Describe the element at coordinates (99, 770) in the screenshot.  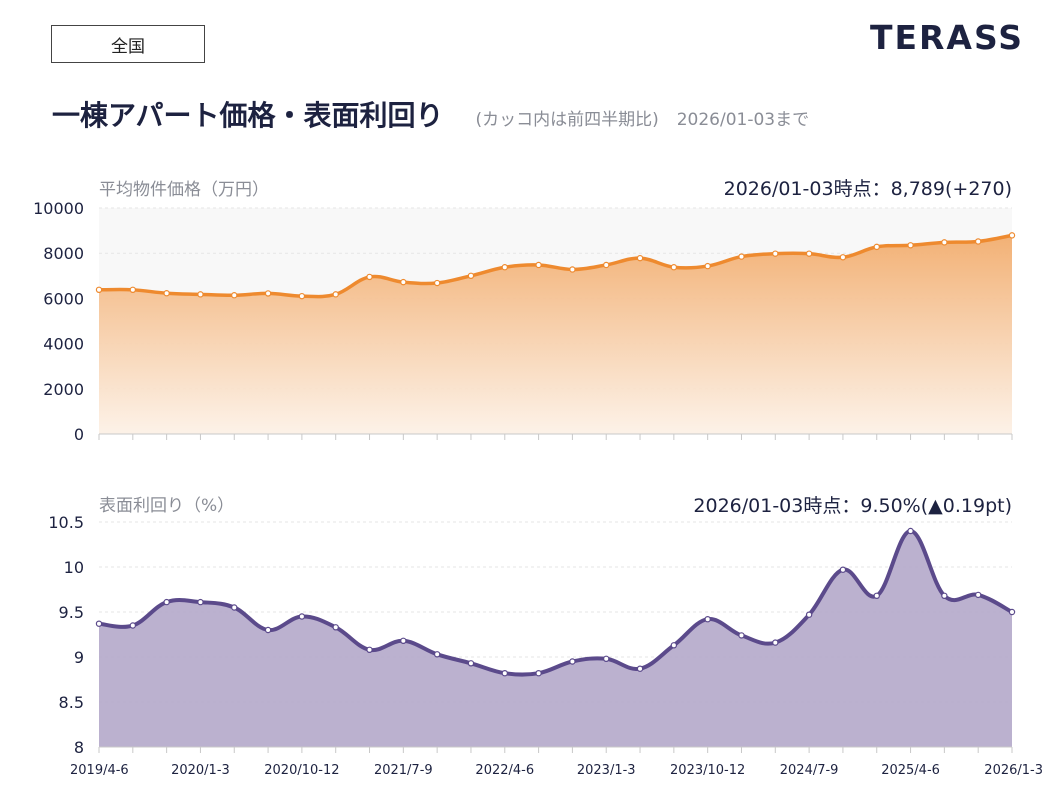
I see `x-tick-label: 2019/4-6` at that location.